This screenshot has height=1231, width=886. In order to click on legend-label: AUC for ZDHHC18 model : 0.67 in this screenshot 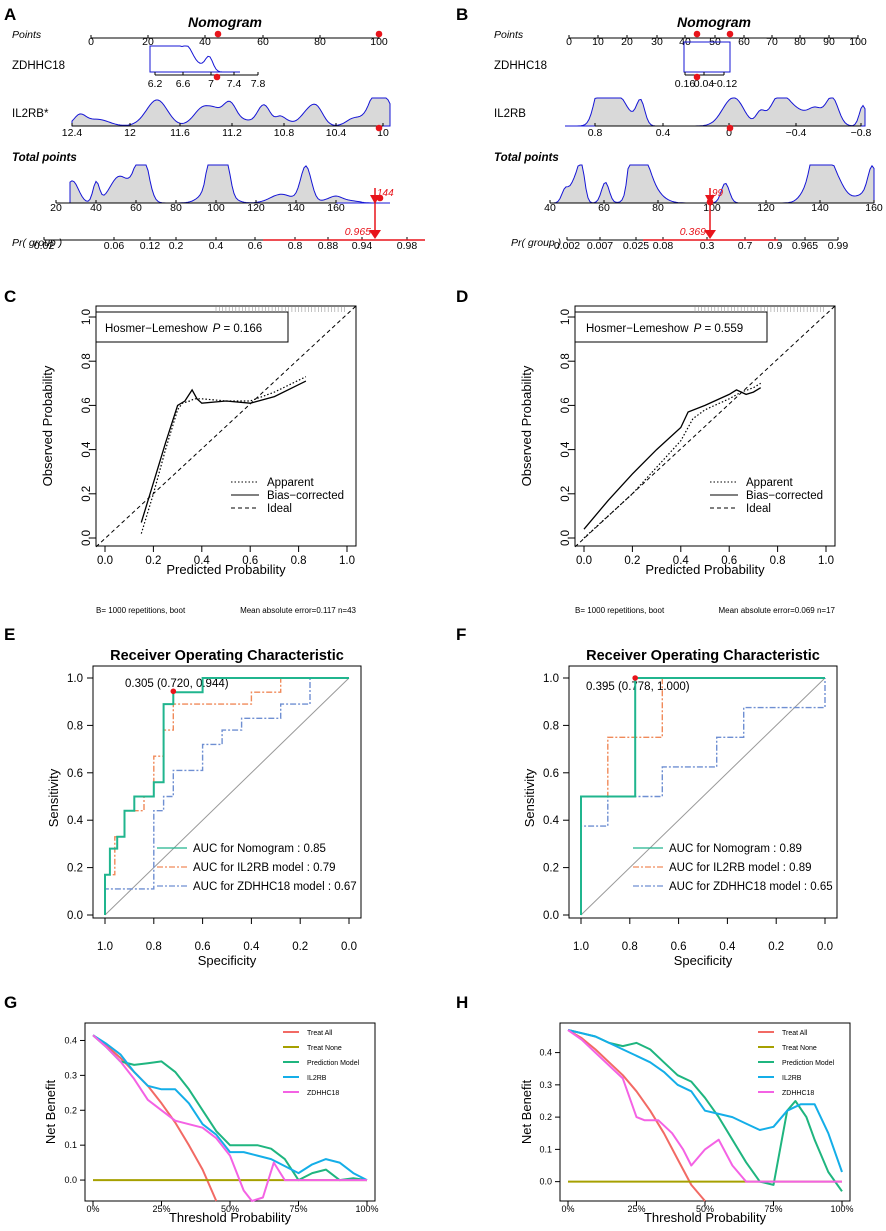, I will do `click(275, 887)`.